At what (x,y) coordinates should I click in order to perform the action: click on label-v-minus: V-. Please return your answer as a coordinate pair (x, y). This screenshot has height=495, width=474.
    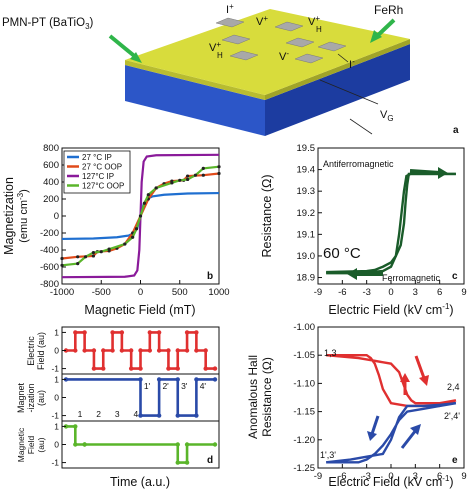
    Looking at the image, I should click on (284, 56).